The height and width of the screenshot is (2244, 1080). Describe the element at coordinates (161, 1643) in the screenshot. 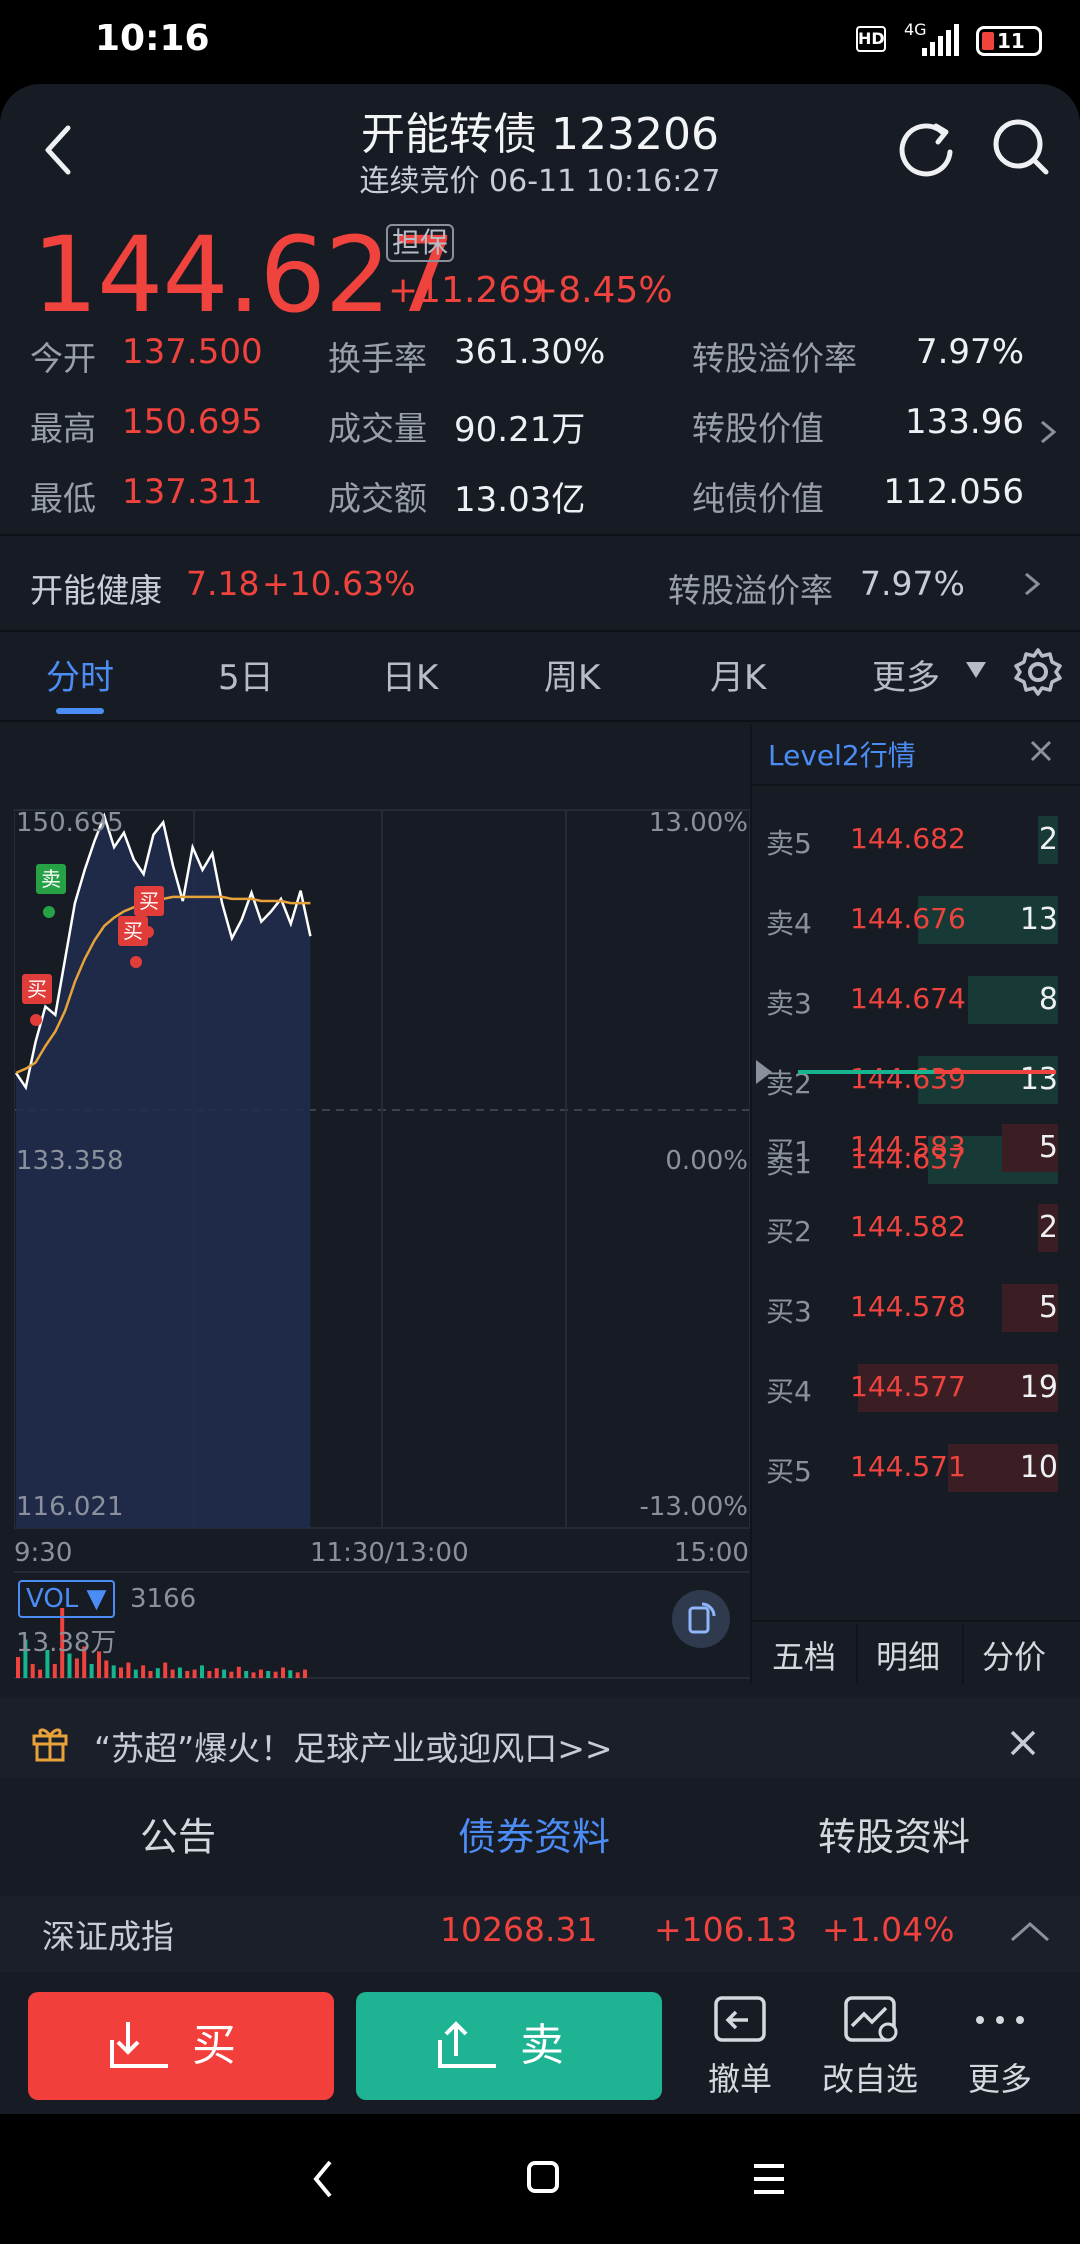

I see `volume-bars` at that location.